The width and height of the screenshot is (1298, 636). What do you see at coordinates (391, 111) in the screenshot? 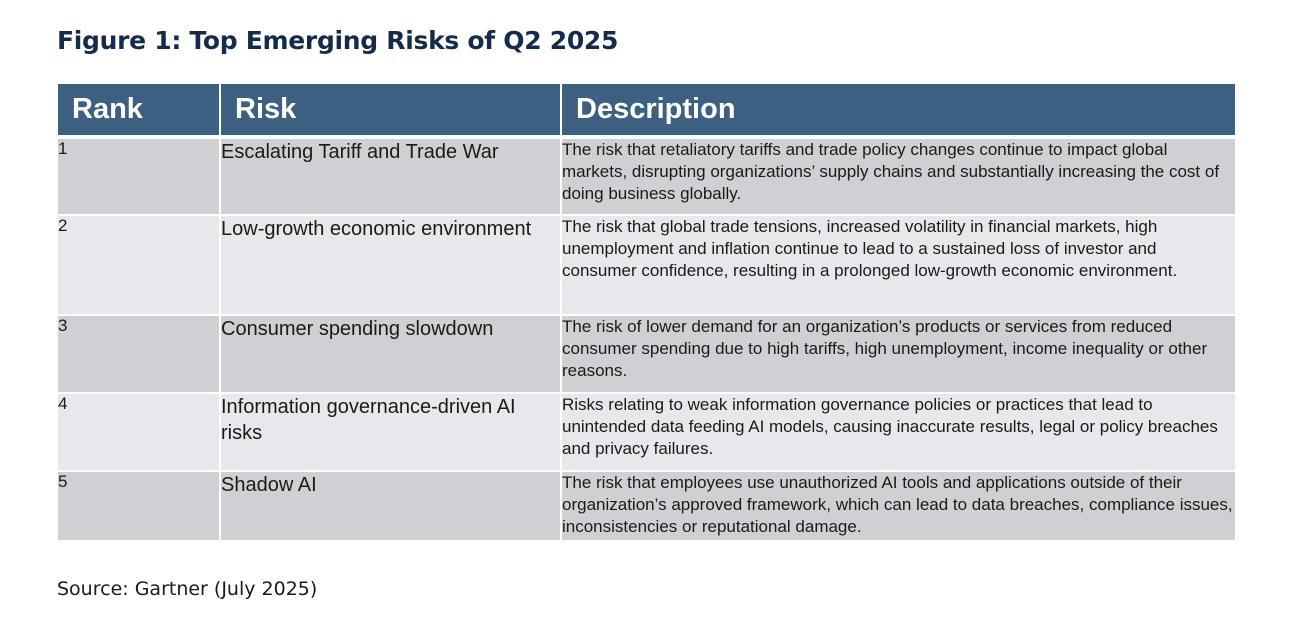
I see `column-header-risk: Risk` at bounding box center [391, 111].